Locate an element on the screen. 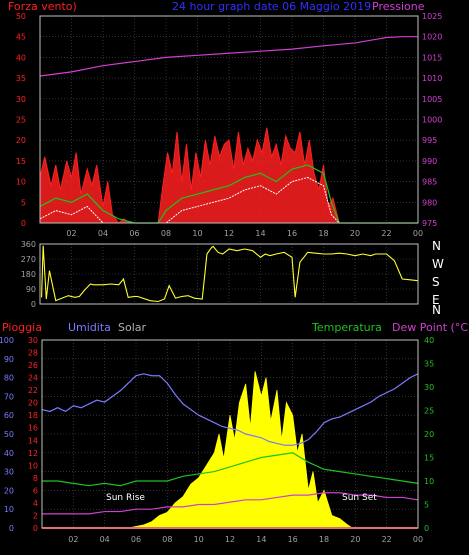 Image resolution: width=469 pixels, height=555 pixels. pressure-line is located at coordinates (228, 56).